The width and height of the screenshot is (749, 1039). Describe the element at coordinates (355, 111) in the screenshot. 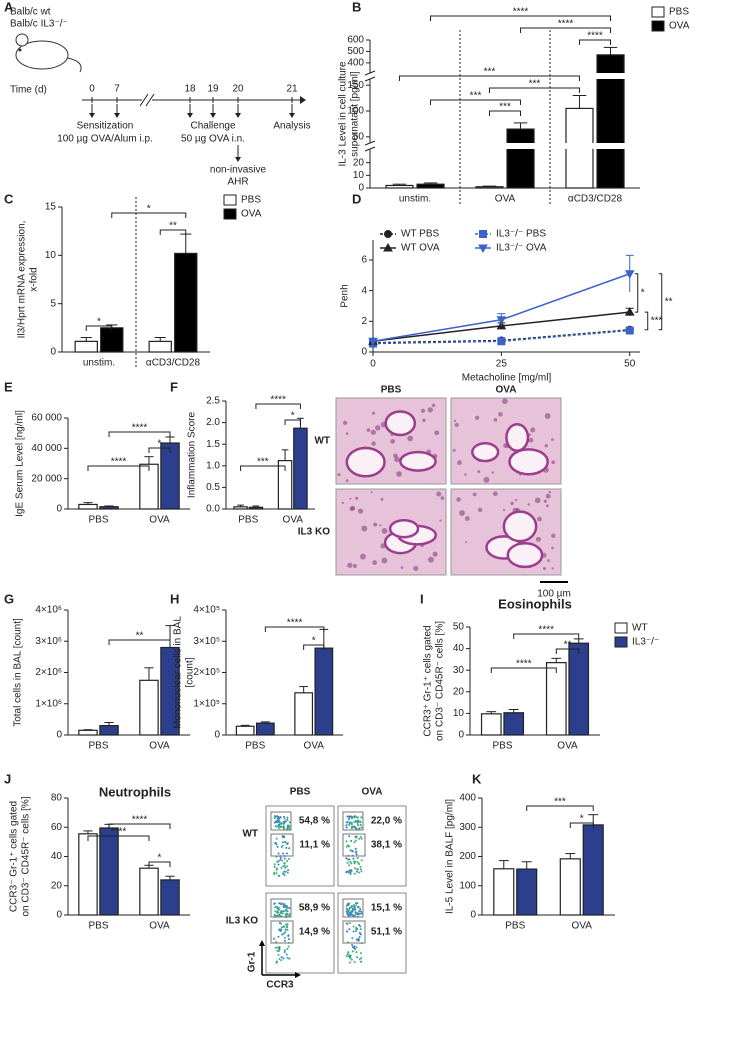

I see `y-tick-label: 100` at that location.